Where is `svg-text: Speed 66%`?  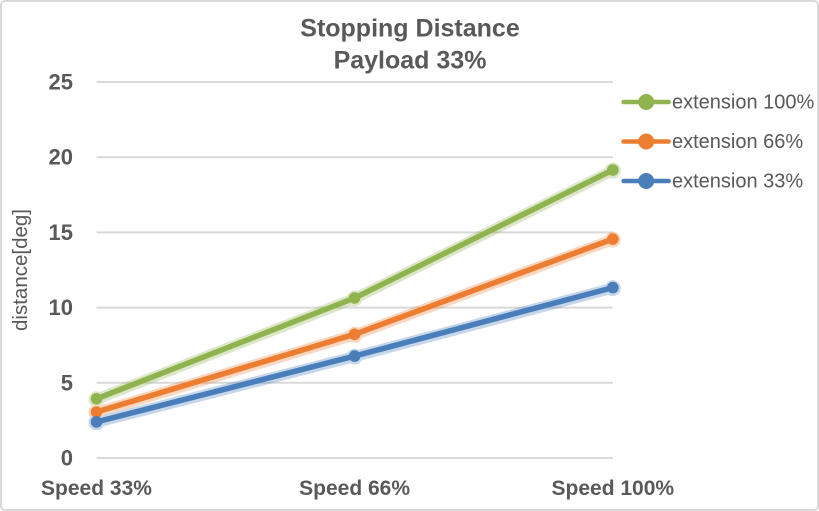
svg-text: Speed 66% is located at coordinates (354, 488).